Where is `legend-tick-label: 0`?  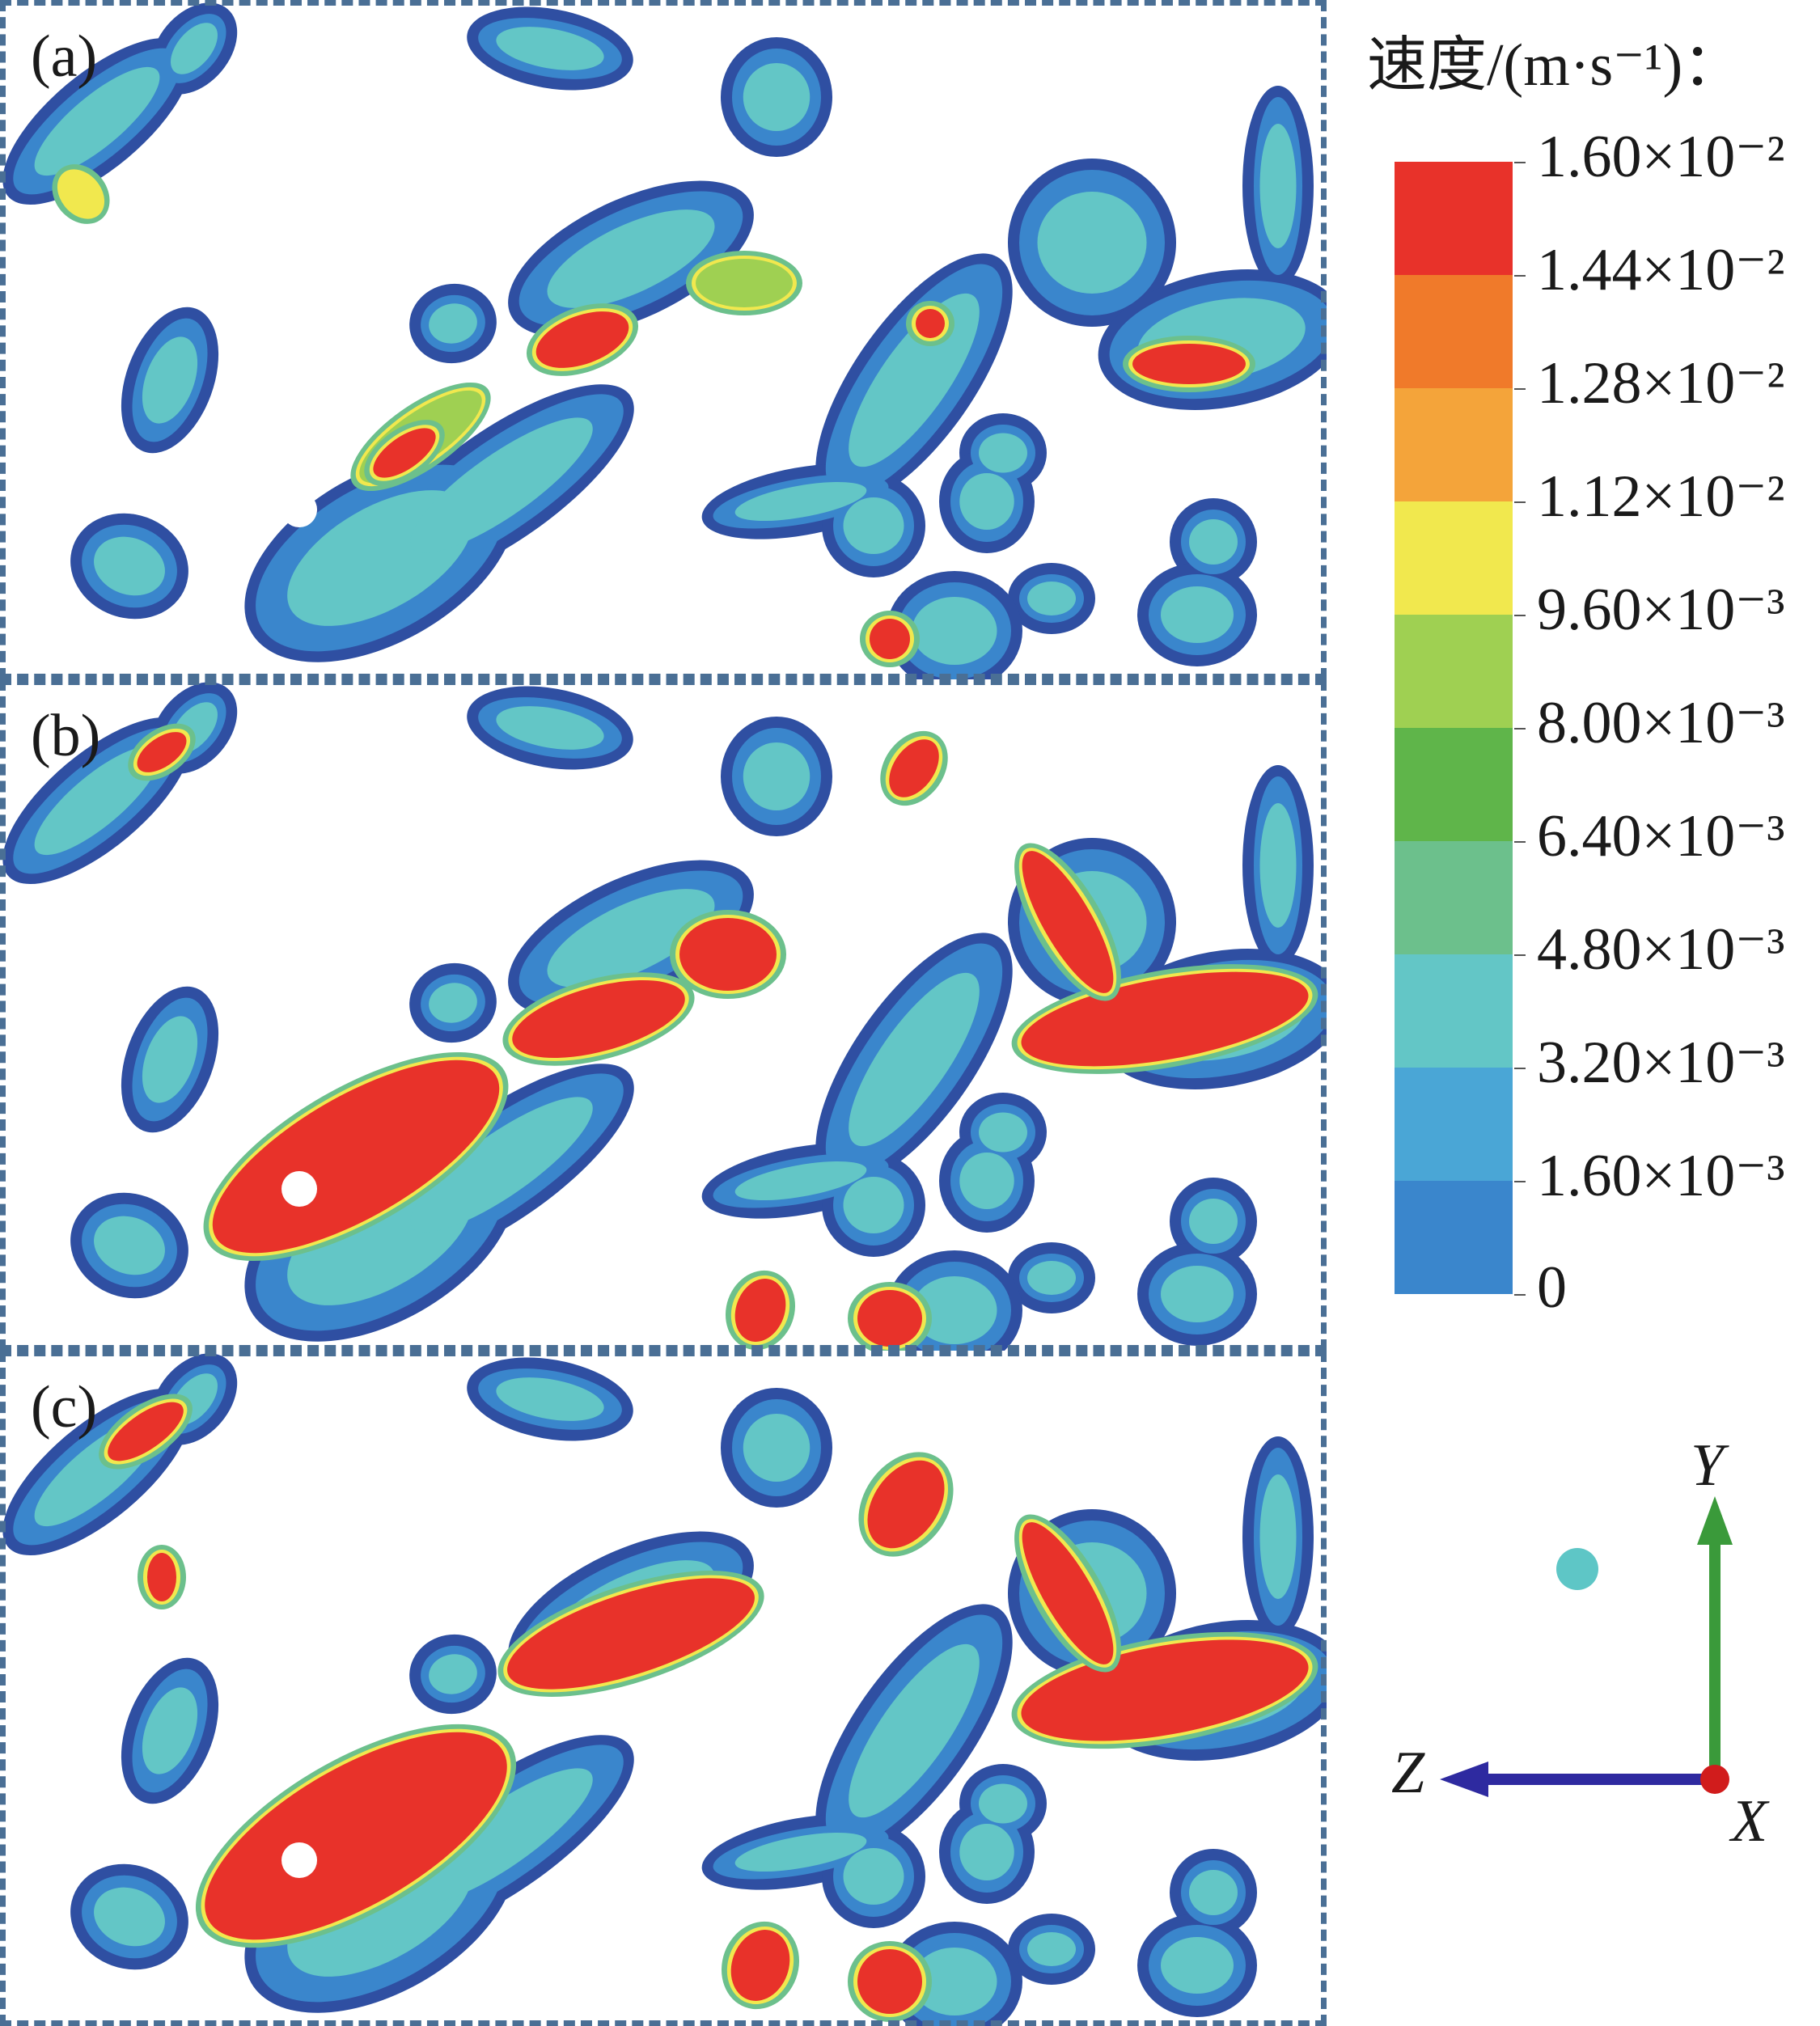 legend-tick-label: 0 is located at coordinates (1552, 1288).